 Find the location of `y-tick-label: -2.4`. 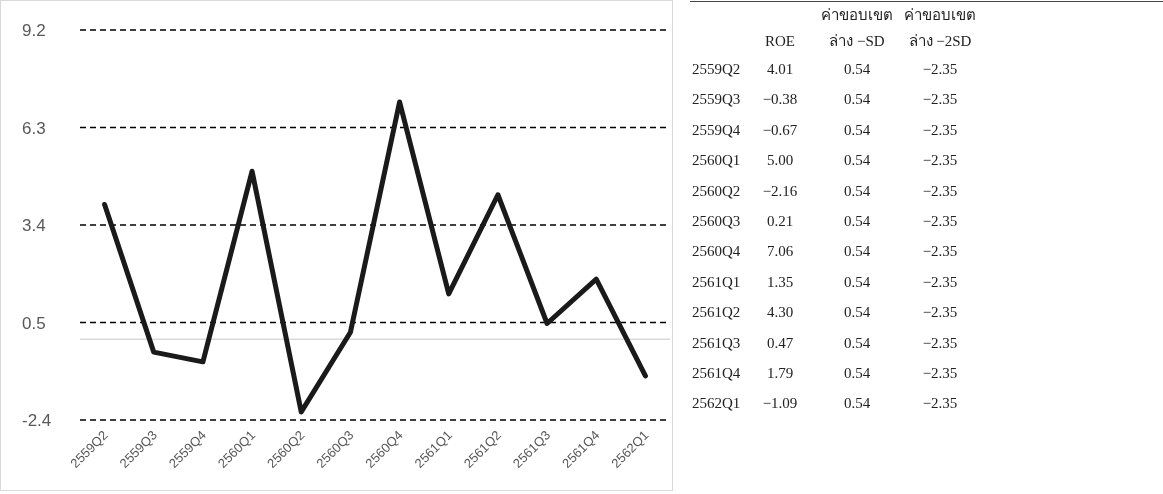

y-tick-label: -2.4 is located at coordinates (37, 420).